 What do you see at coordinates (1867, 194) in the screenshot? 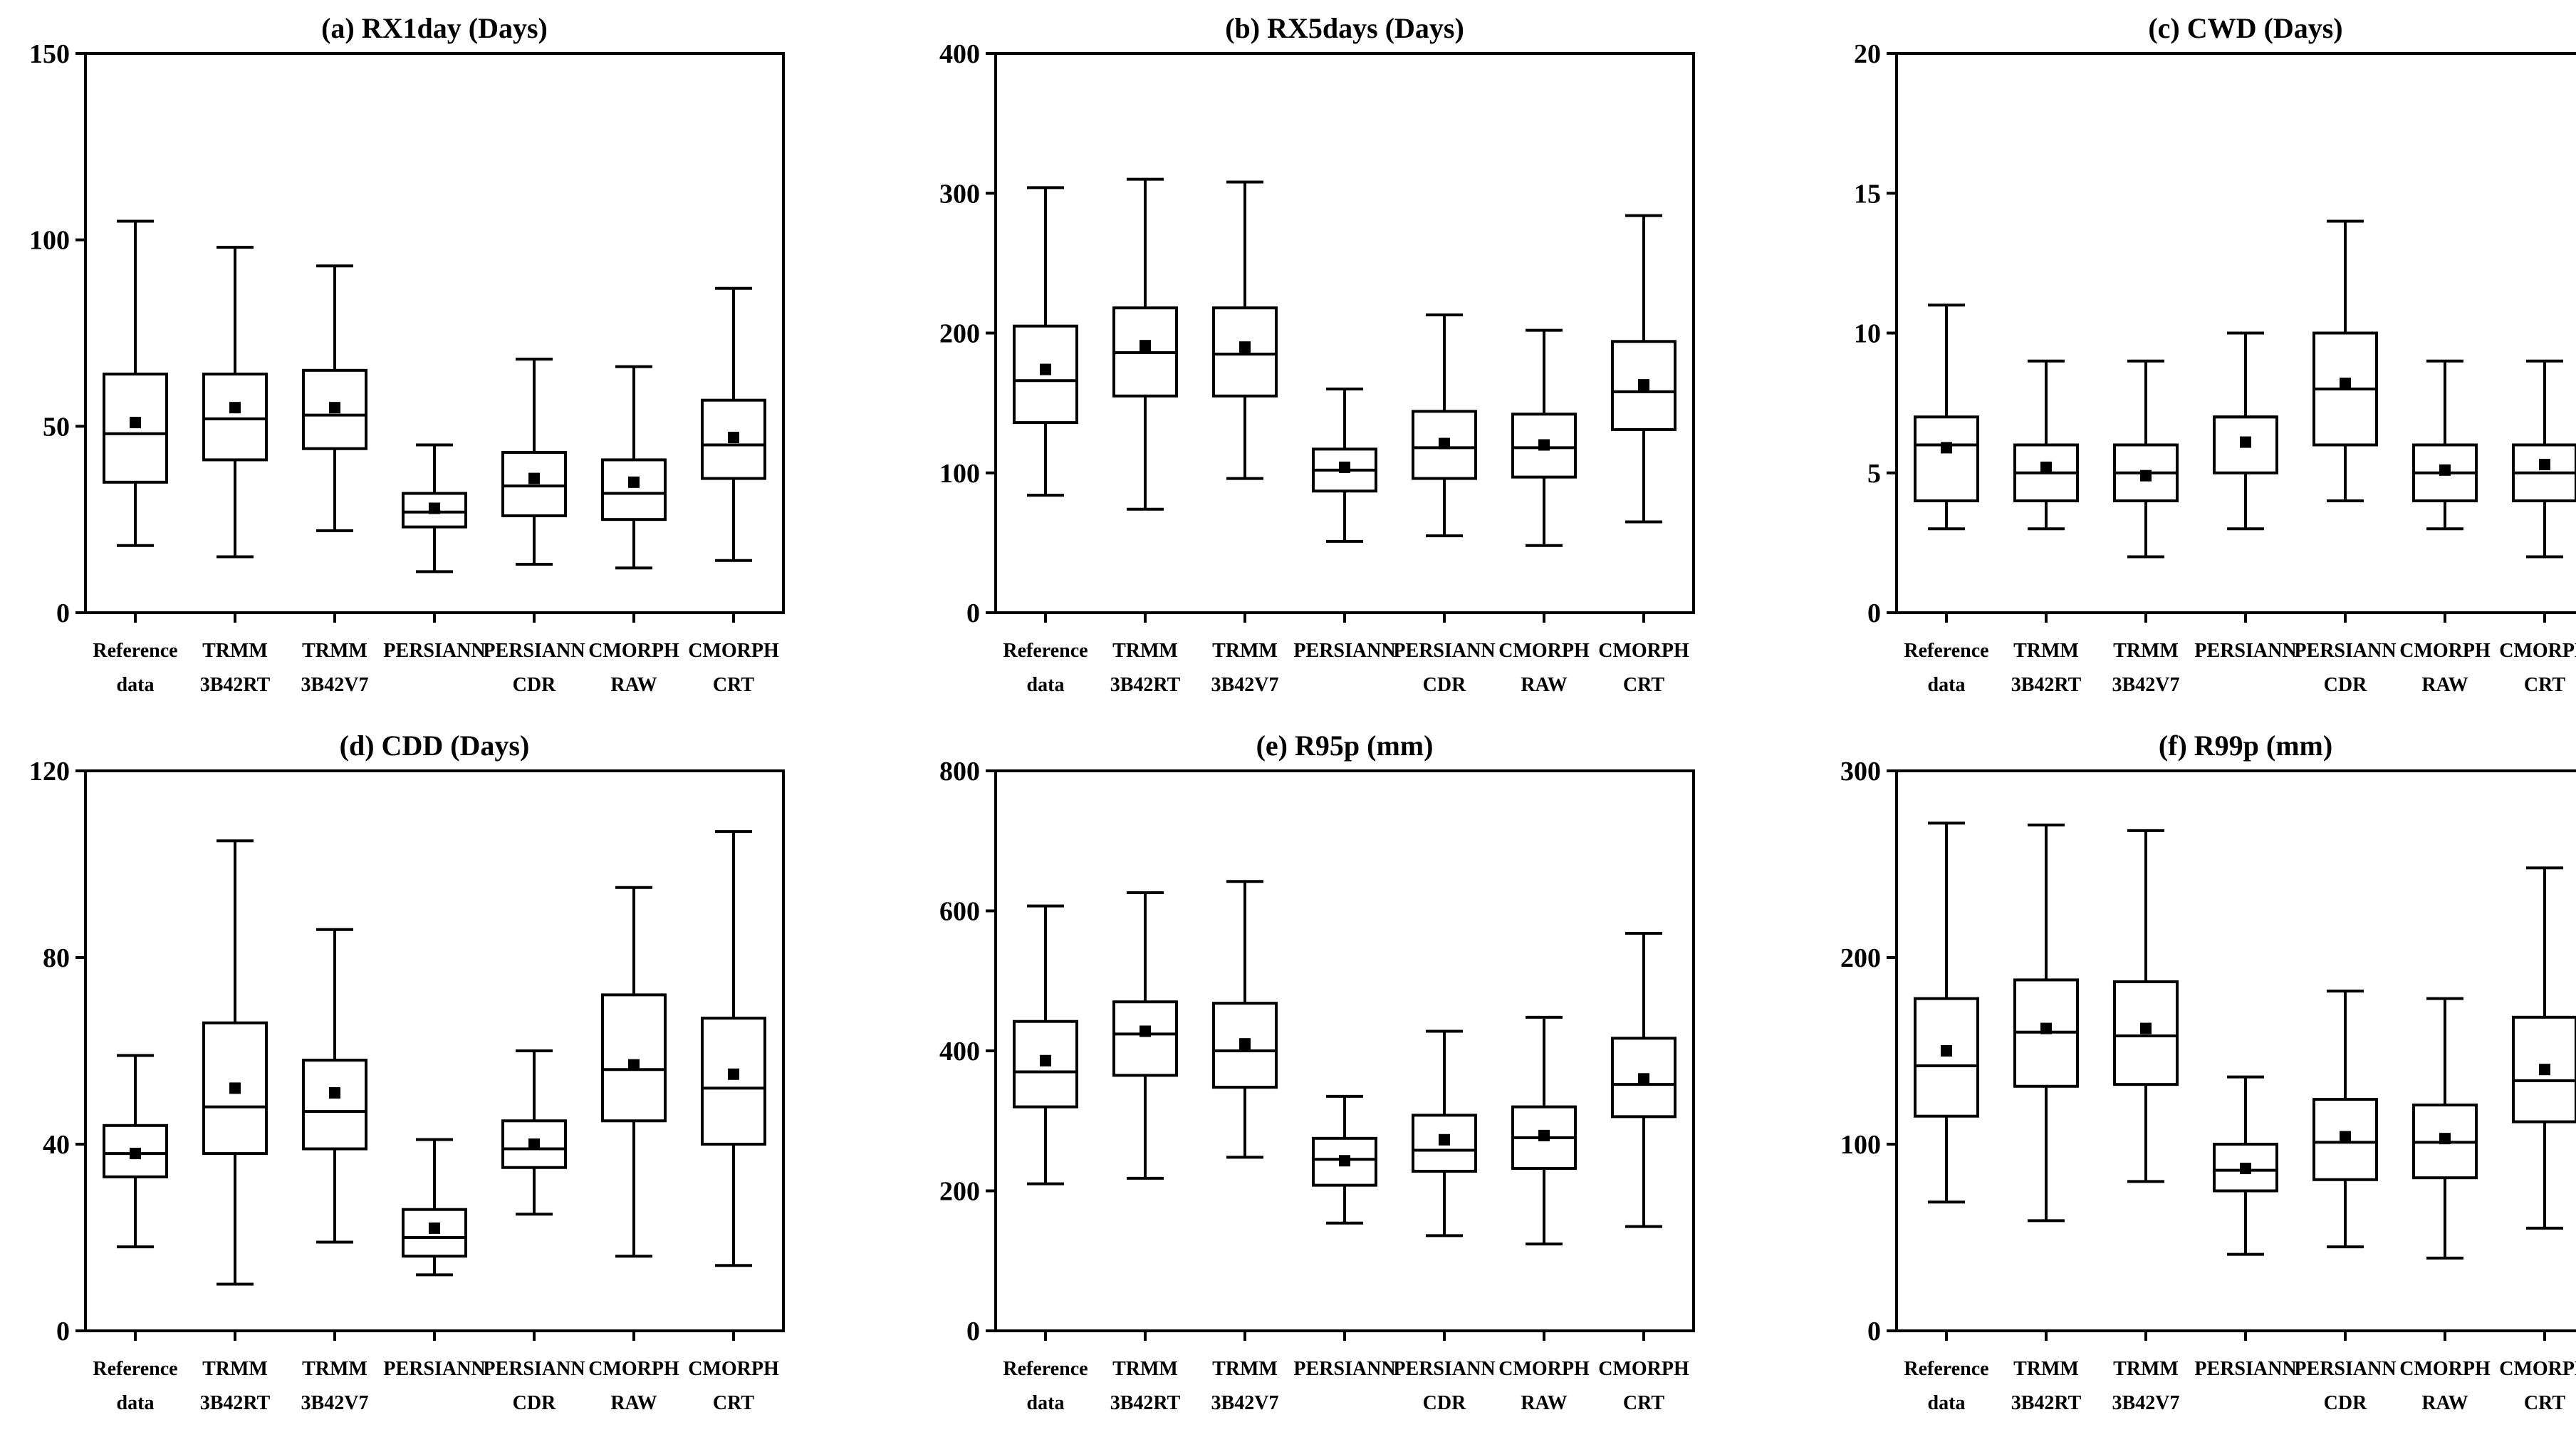
I see `y-tick-label: 15` at bounding box center [1867, 194].